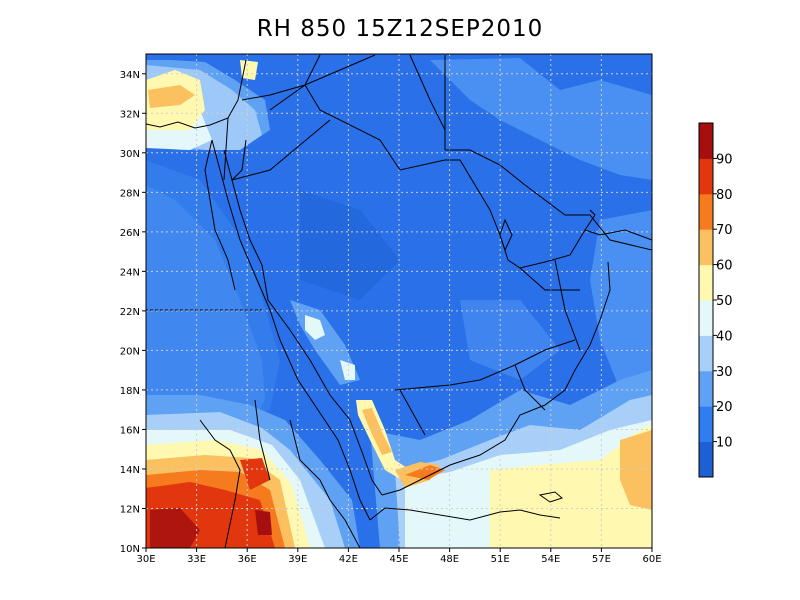  What do you see at coordinates (724, 159) in the screenshot?
I see `colorbar-label: 90` at bounding box center [724, 159].